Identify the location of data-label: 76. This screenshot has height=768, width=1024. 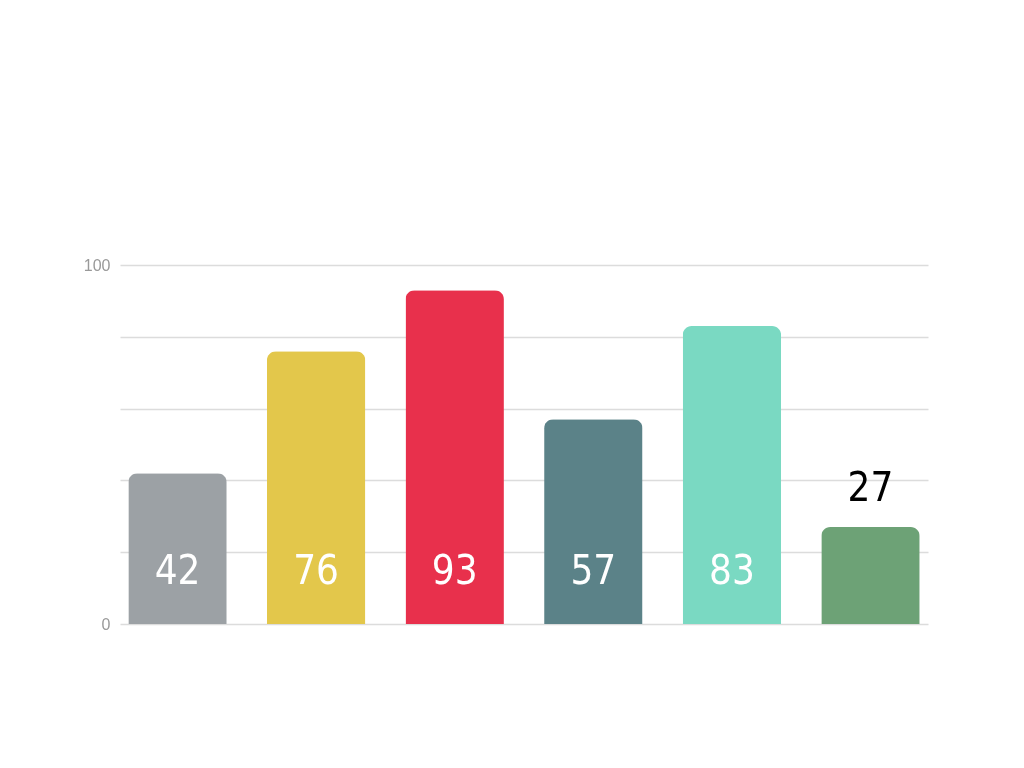
(316, 570).